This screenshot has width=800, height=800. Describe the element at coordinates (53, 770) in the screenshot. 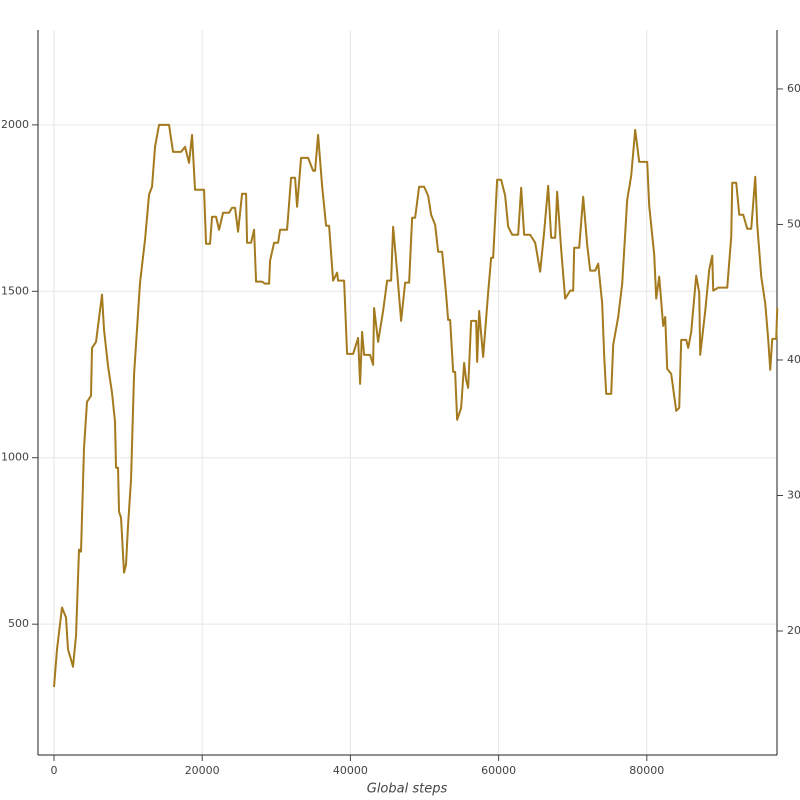

I see `x-tick-label: 0` at that location.